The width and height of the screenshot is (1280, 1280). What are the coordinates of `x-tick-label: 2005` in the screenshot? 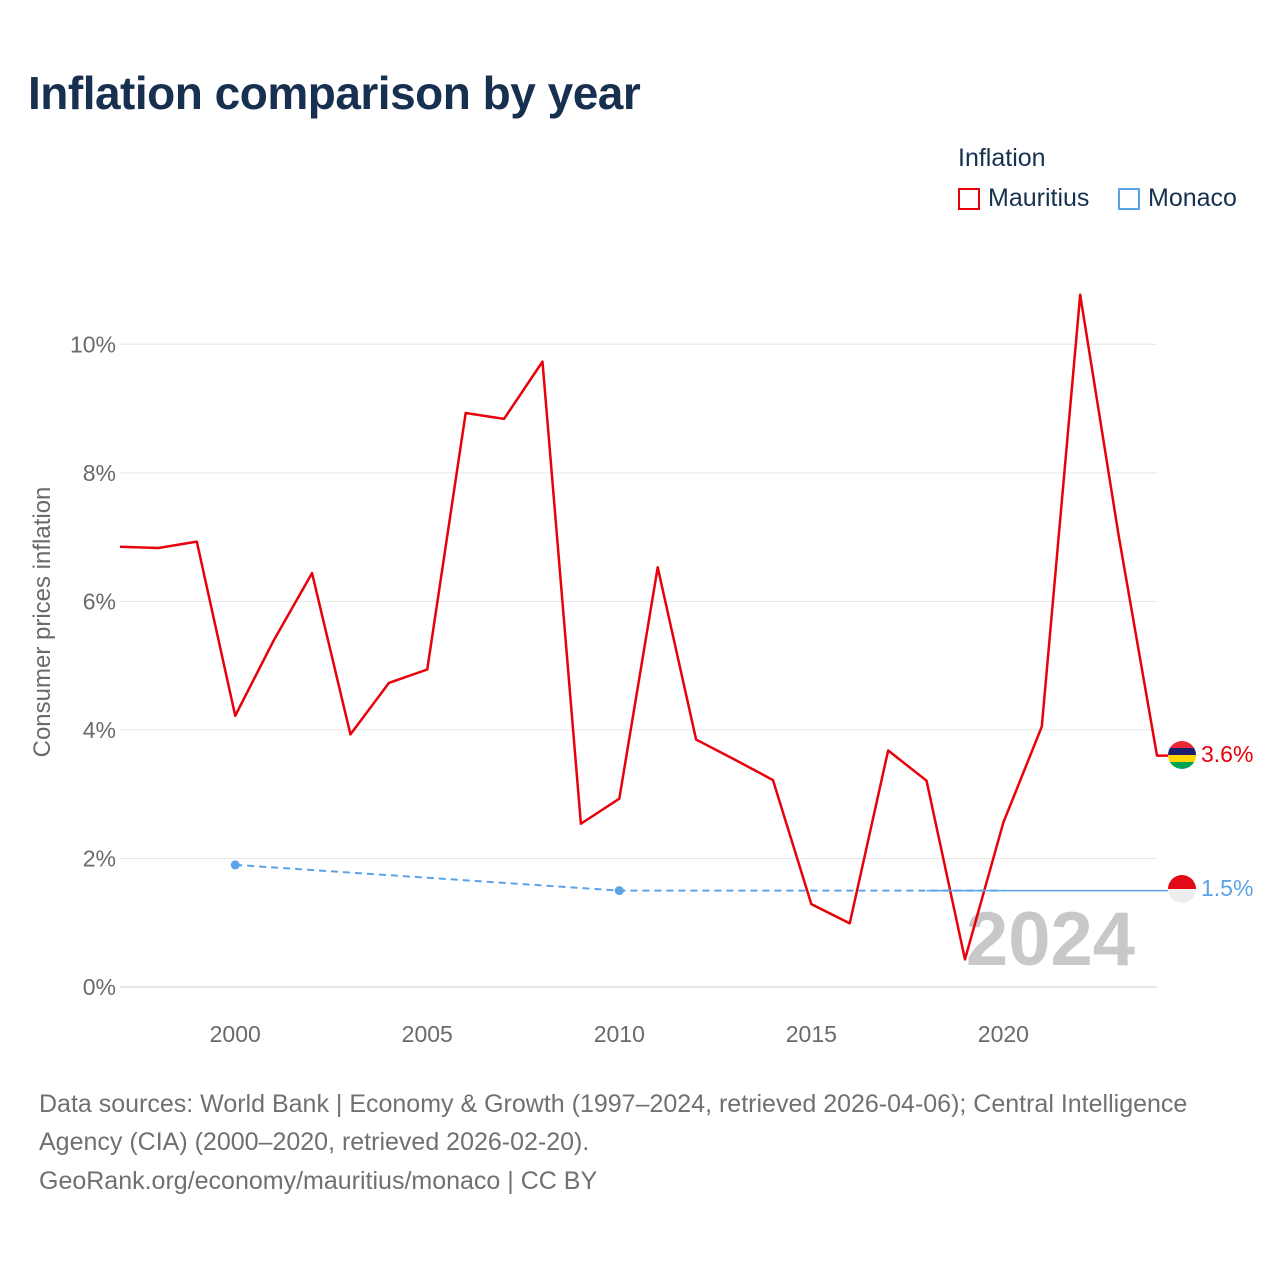 It's located at (427, 1034).